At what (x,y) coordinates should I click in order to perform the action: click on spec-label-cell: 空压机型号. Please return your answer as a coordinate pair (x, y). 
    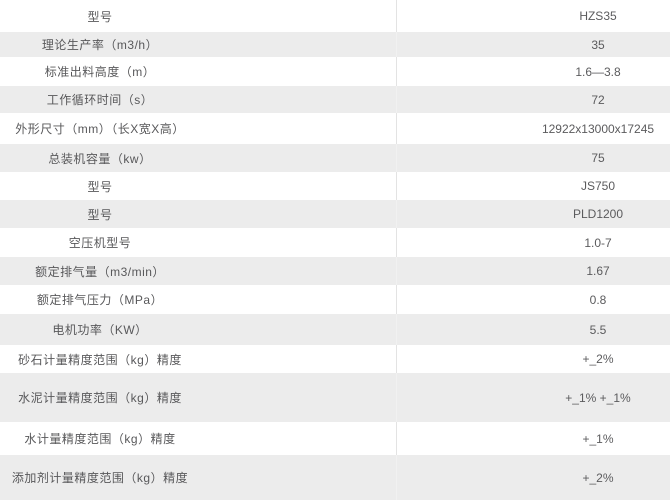
    Looking at the image, I should click on (198, 242).